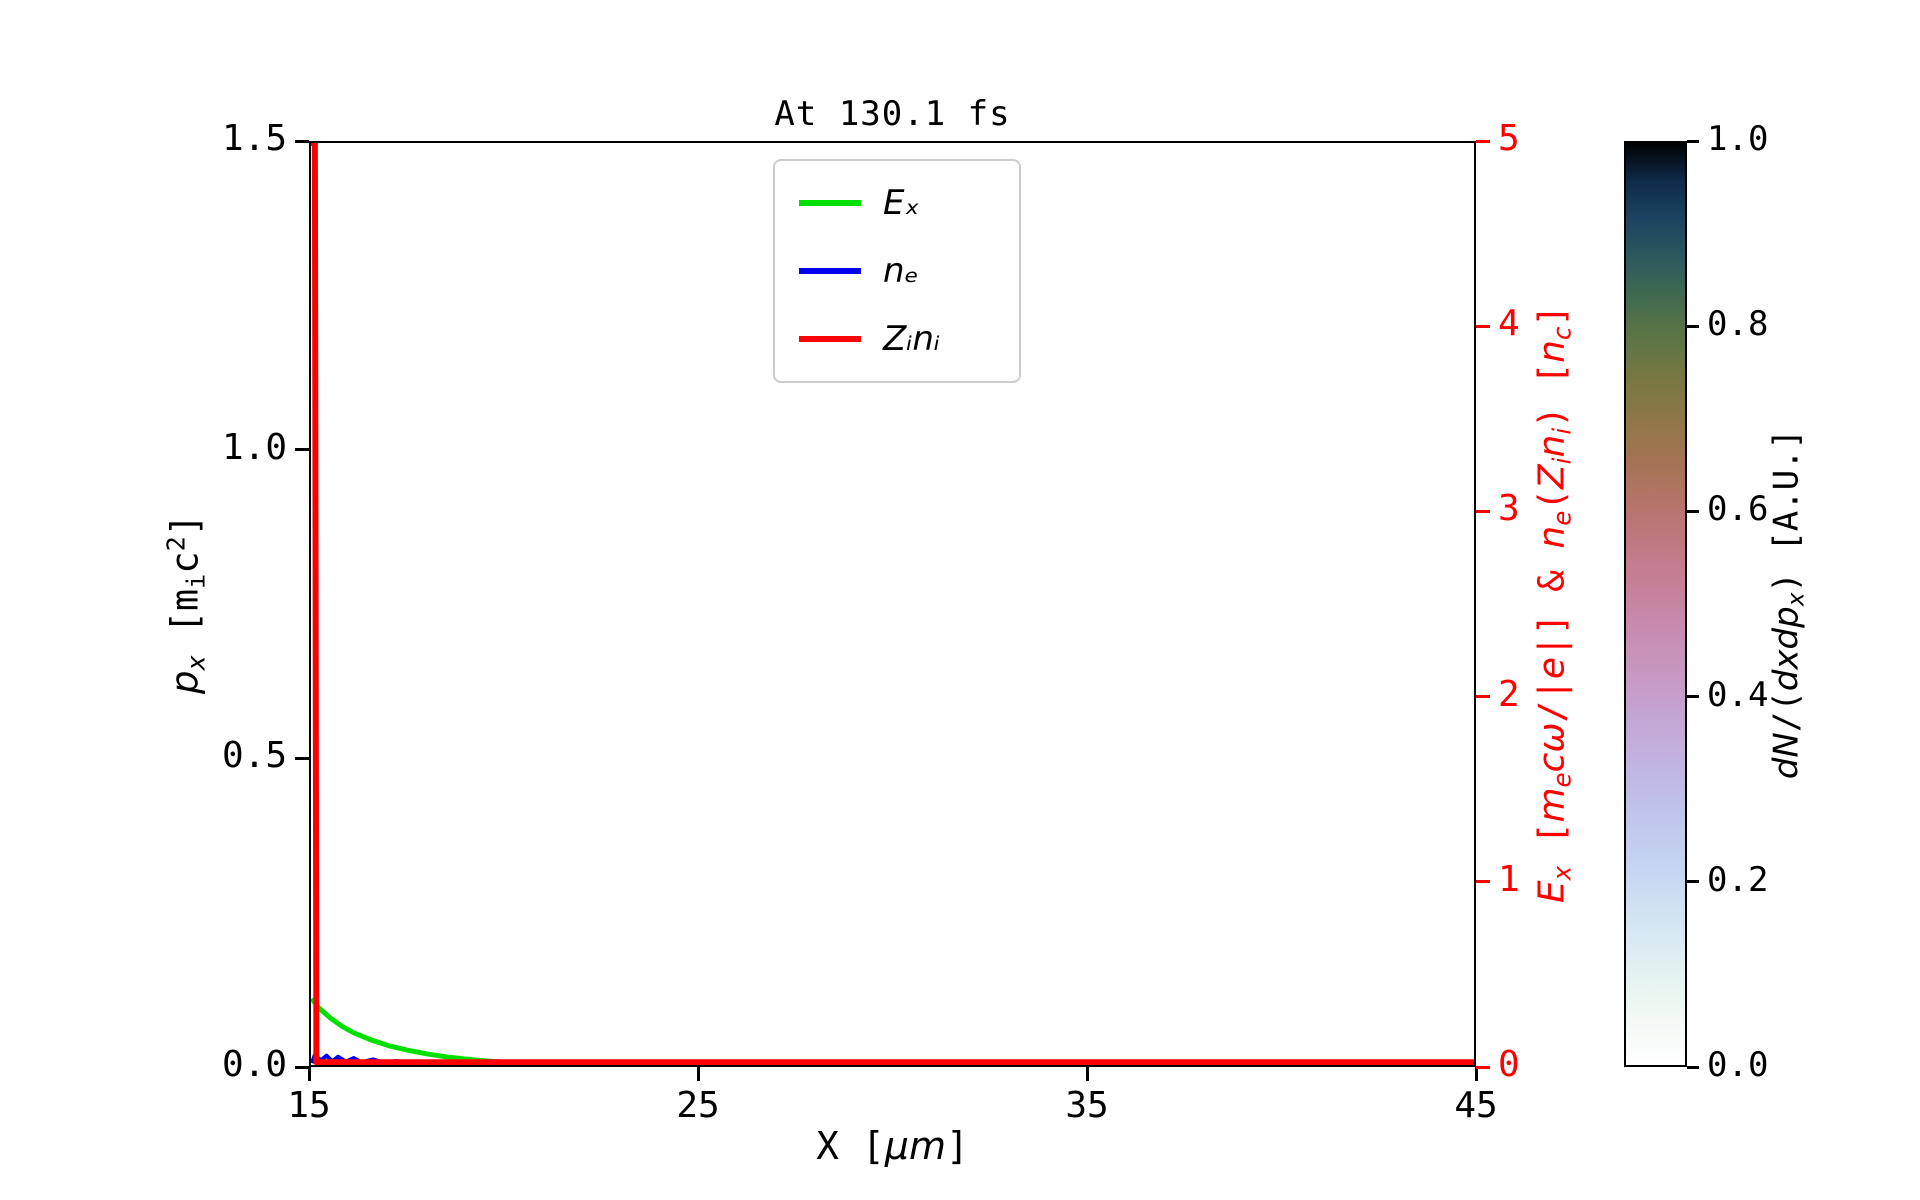 Image resolution: width=1920 pixels, height=1200 pixels. What do you see at coordinates (1738, 139) in the screenshot?
I see `colorbar-tick-label: 1.0` at bounding box center [1738, 139].